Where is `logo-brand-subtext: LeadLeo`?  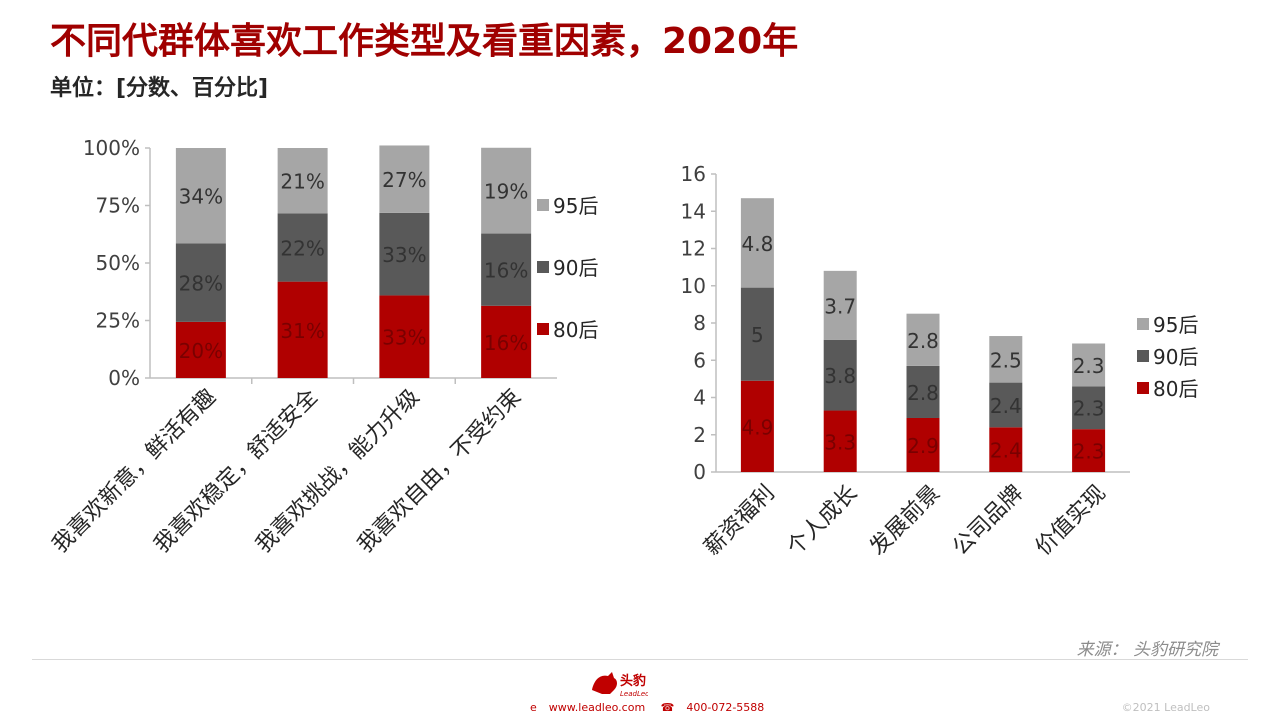
logo-brand-subtext: LeadLeo is located at coordinates (634, 694).